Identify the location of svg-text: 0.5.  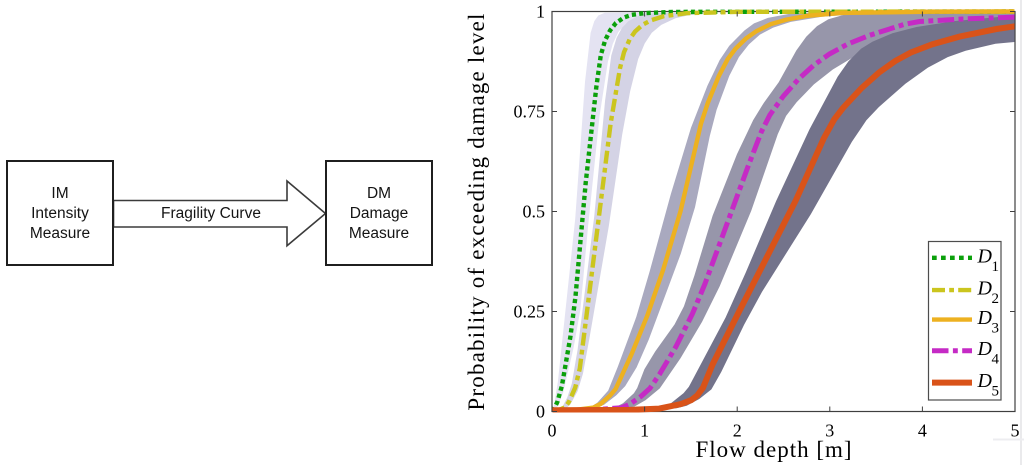
(534, 212).